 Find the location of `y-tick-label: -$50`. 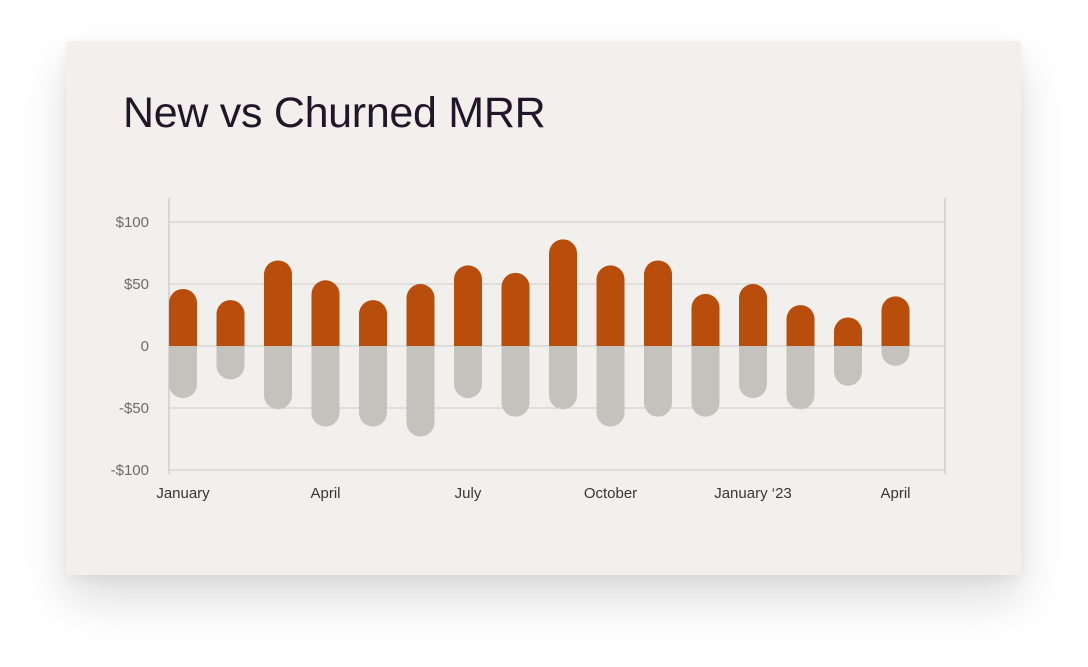

y-tick-label: -$50 is located at coordinates (134, 408).